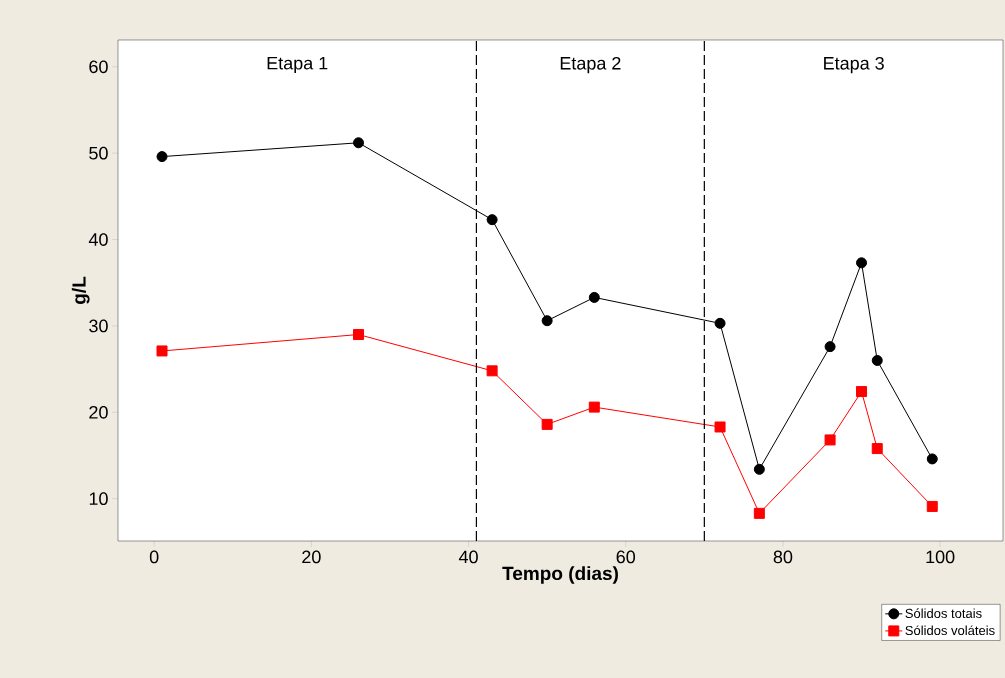 The image size is (1005, 678). Describe the element at coordinates (98, 499) in the screenshot. I see `y-tick-label: 10` at that location.